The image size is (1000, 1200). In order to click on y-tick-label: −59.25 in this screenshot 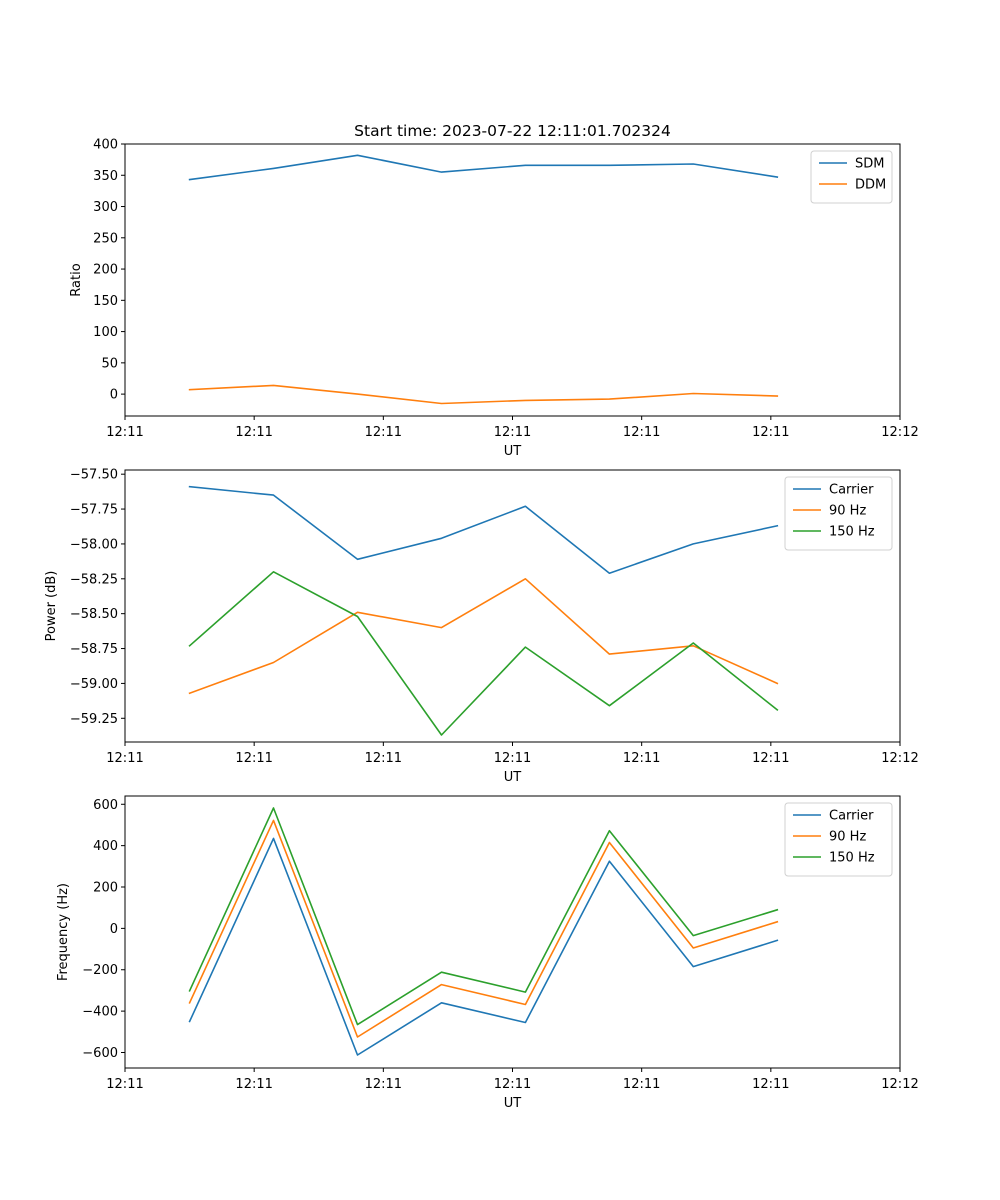, I will do `click(94, 719)`.